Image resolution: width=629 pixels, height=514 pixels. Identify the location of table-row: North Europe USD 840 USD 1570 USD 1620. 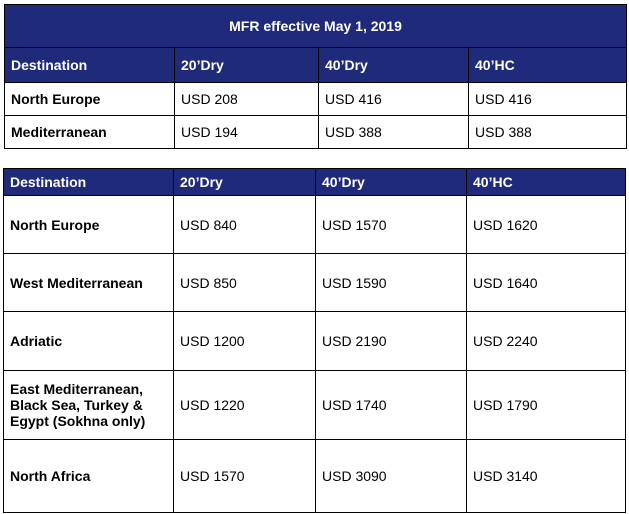
(314, 224).